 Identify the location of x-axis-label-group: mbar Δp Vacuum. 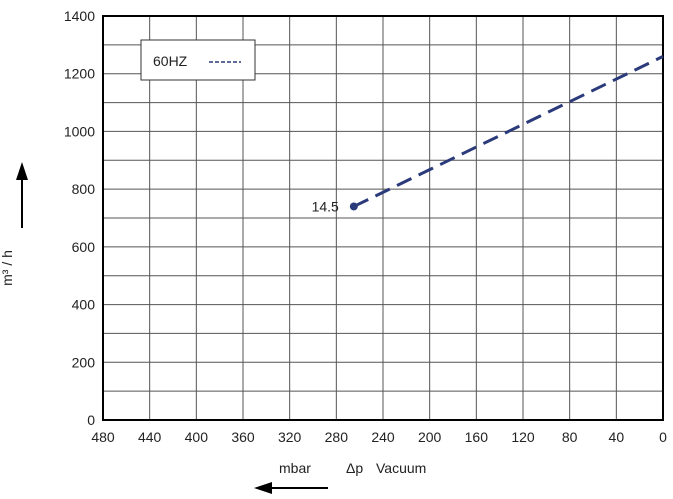
(340, 477).